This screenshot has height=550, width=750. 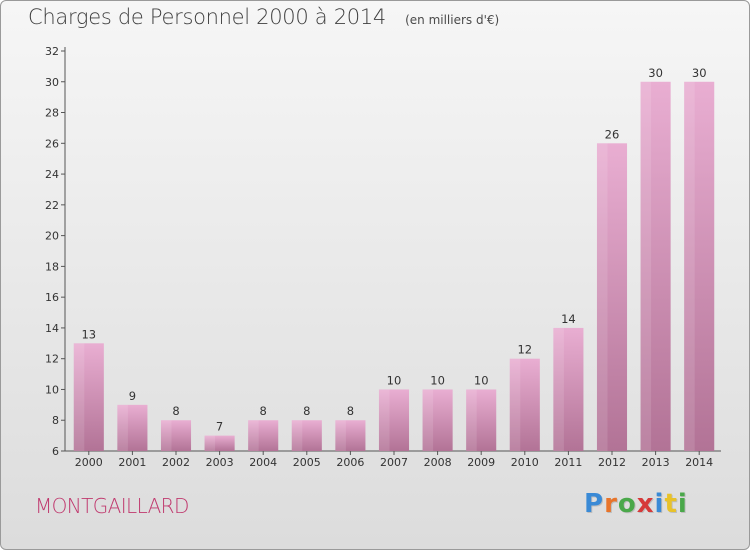 What do you see at coordinates (524, 404) in the screenshot?
I see `bar-2010` at bounding box center [524, 404].